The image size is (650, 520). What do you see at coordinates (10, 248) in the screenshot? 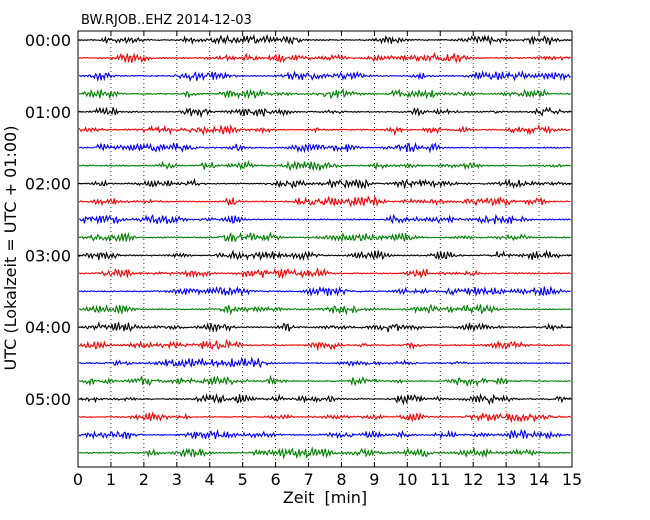
I see `y-axis-label: UTC (Lokalzeit = UTC + 01:00)` at bounding box center [10, 248].